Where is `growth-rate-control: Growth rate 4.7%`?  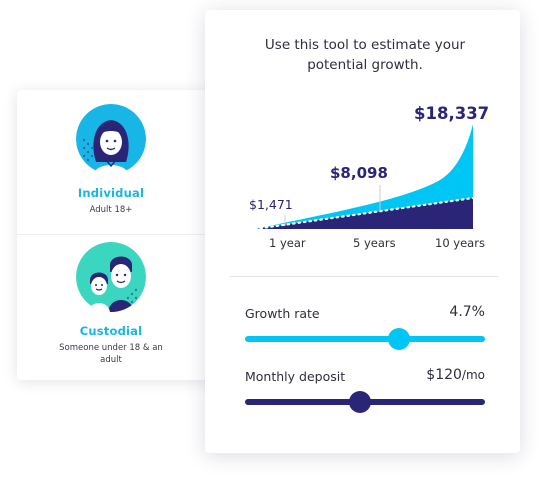
growth-rate-control: Growth rate 4.7% is located at coordinates (365, 327).